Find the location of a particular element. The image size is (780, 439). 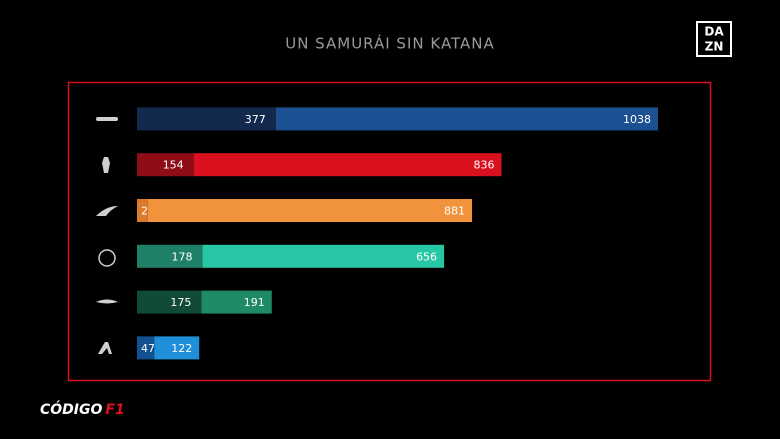

value-label: 1038 is located at coordinates (637, 119).